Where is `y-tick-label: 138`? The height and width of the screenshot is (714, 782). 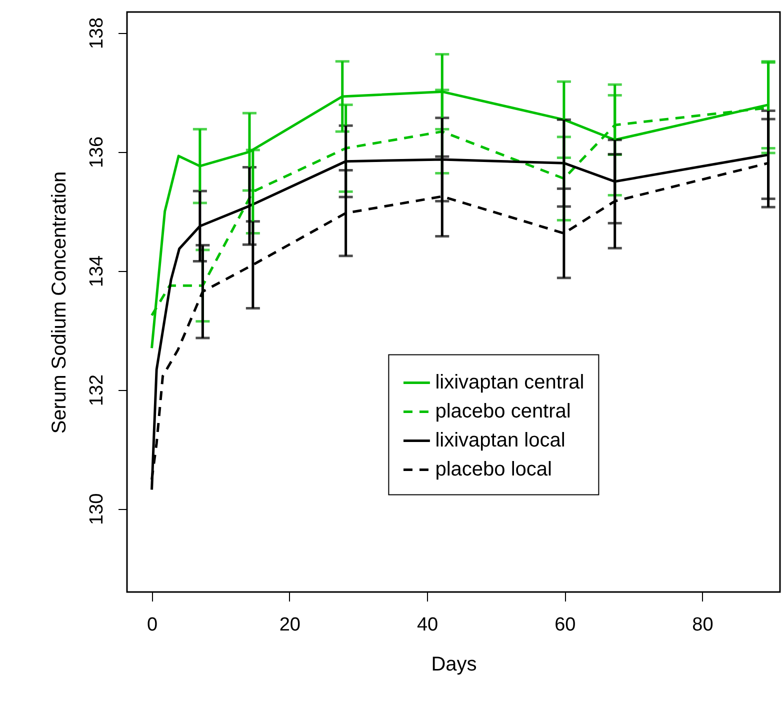
y-tick-label: 138 is located at coordinates (97, 33).